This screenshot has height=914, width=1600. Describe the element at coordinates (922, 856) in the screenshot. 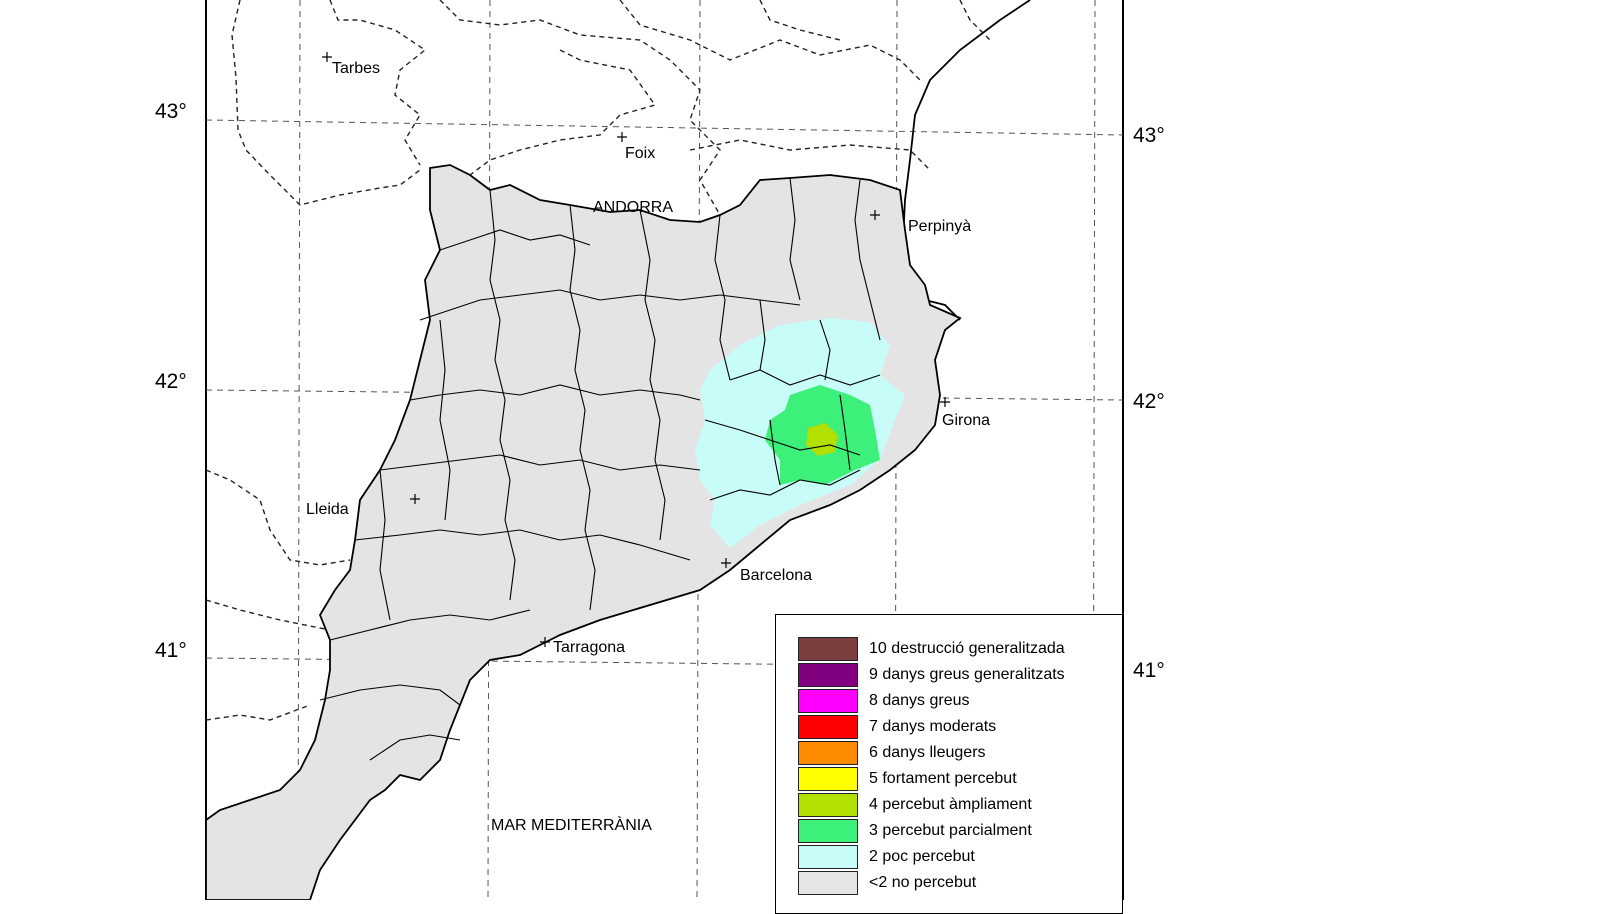

I see `legend-label-2: 2 poc percebut` at that location.